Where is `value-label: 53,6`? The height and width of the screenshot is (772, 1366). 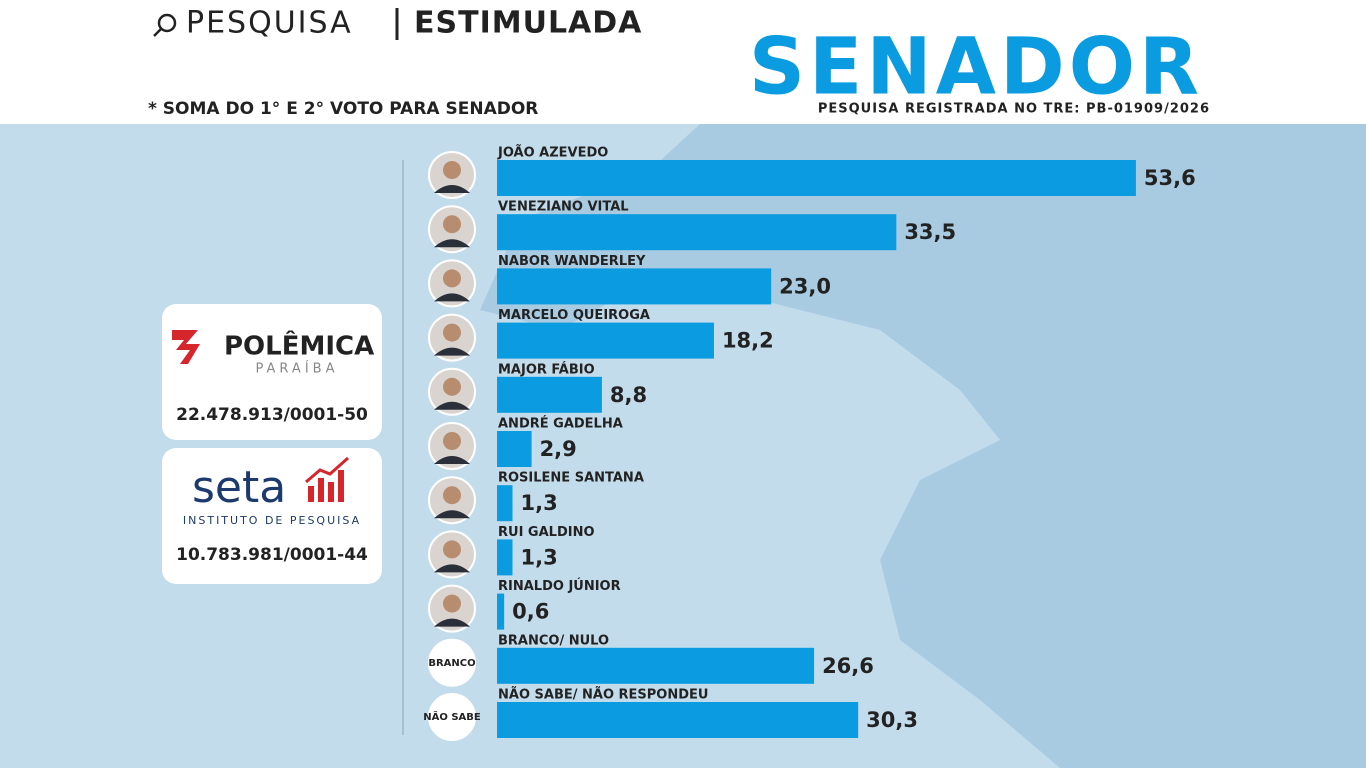 value-label: 53,6 is located at coordinates (1170, 178).